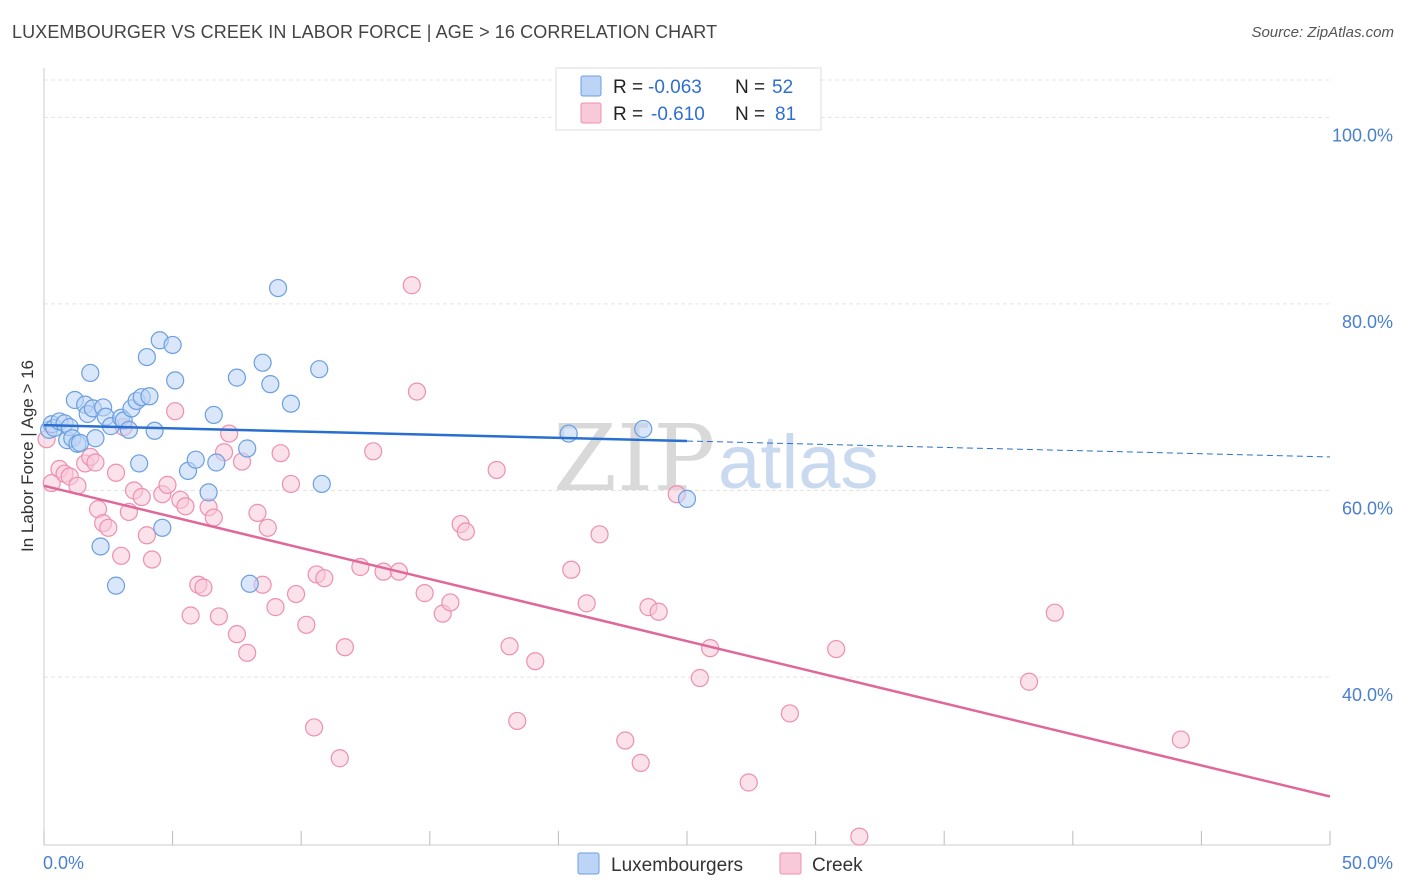 The image size is (1406, 892). What do you see at coordinates (1008, 449) in the screenshot?
I see `luxembourgers-trend-extension` at bounding box center [1008, 449].